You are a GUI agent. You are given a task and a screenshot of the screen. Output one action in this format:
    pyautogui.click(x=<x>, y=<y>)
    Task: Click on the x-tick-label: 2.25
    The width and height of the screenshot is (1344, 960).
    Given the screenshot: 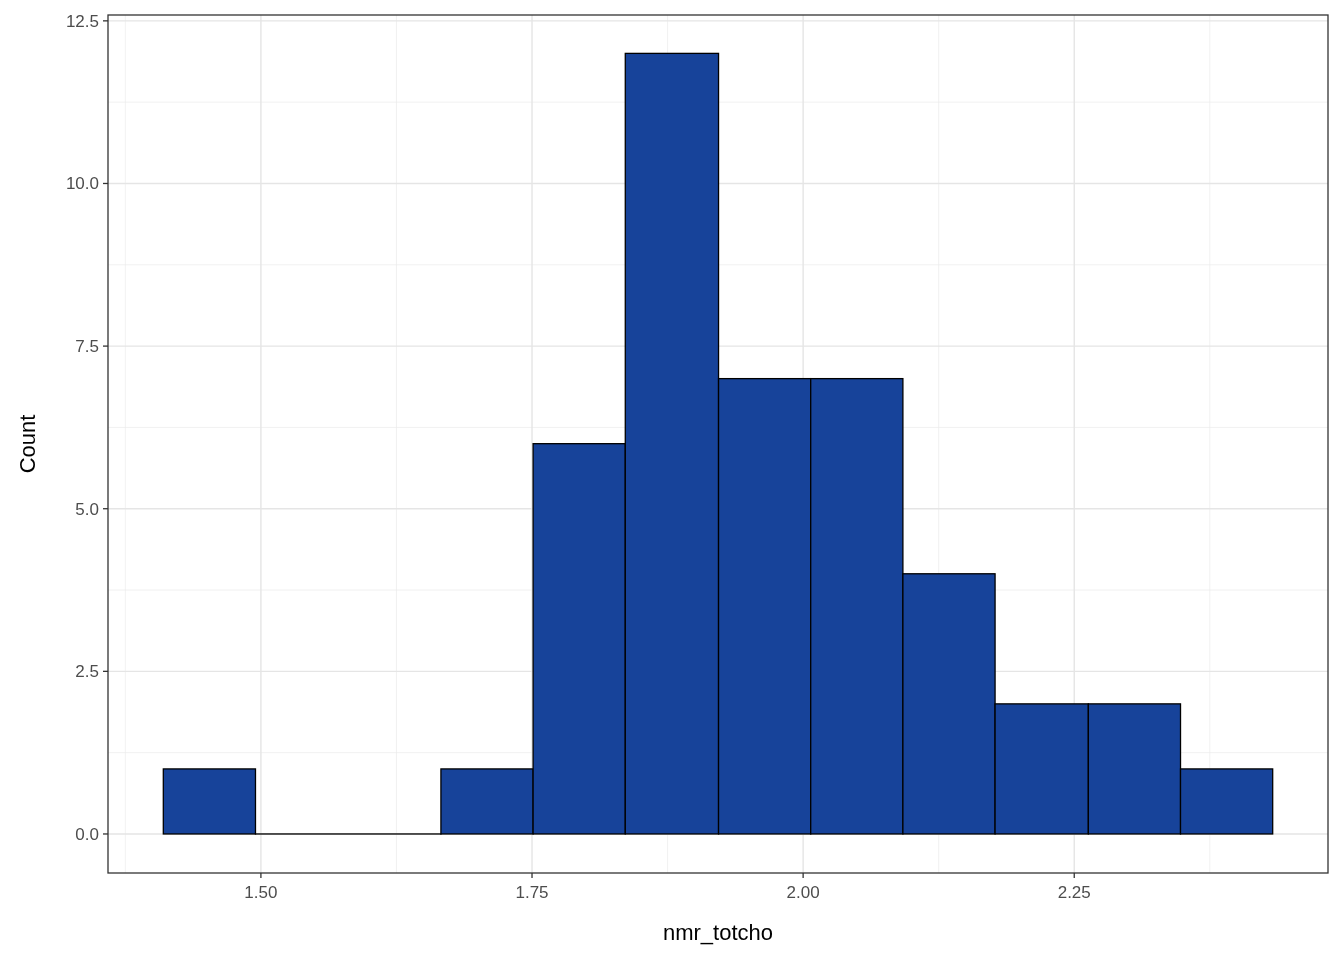 What is the action you would take?
    pyautogui.click(x=1074, y=892)
    